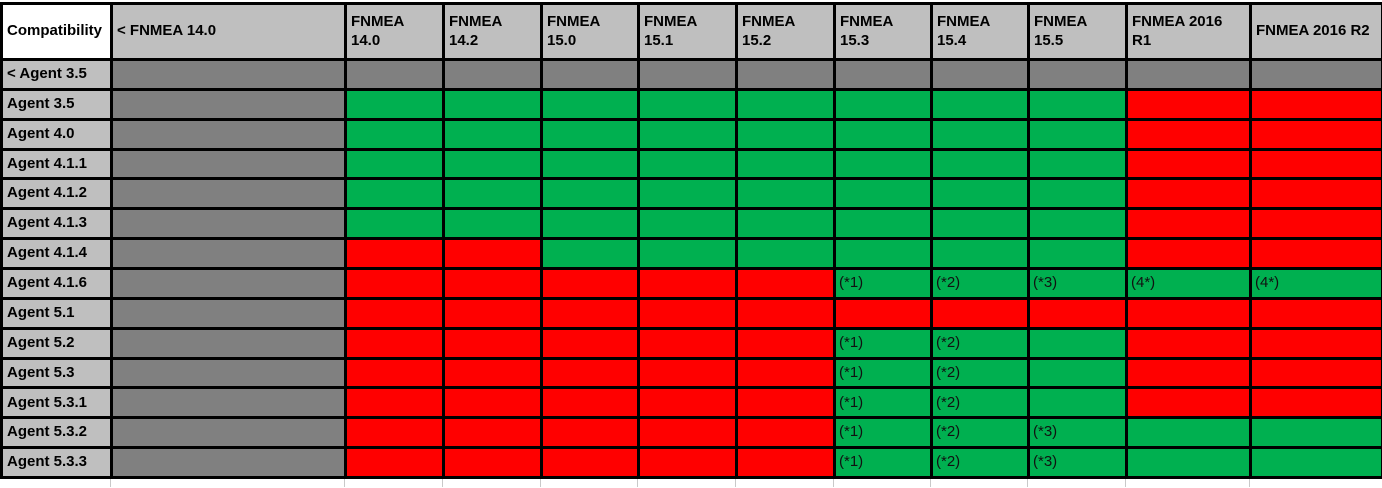 This screenshot has height=488, width=1382. What do you see at coordinates (395, 32) in the screenshot?
I see `column-header: FNMEA 14.0` at bounding box center [395, 32].